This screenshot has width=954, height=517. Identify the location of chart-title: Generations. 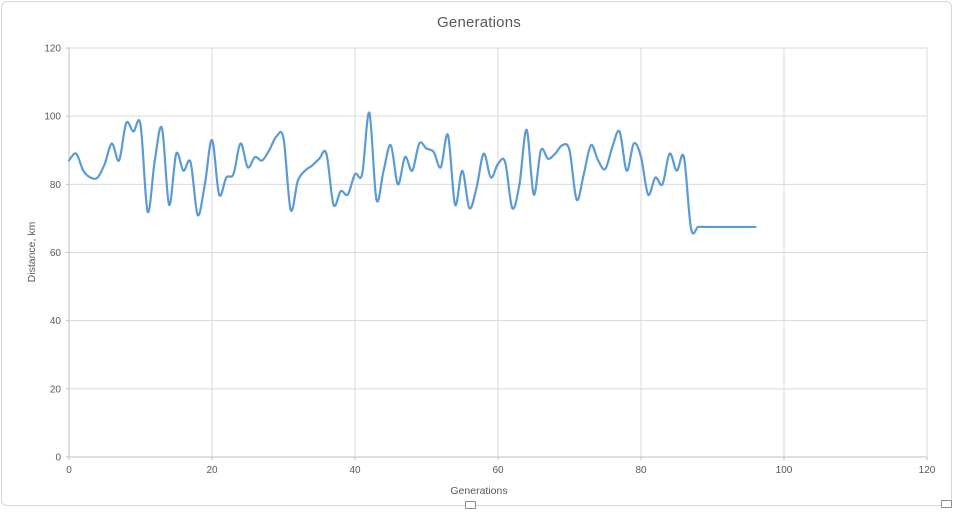
(479, 22).